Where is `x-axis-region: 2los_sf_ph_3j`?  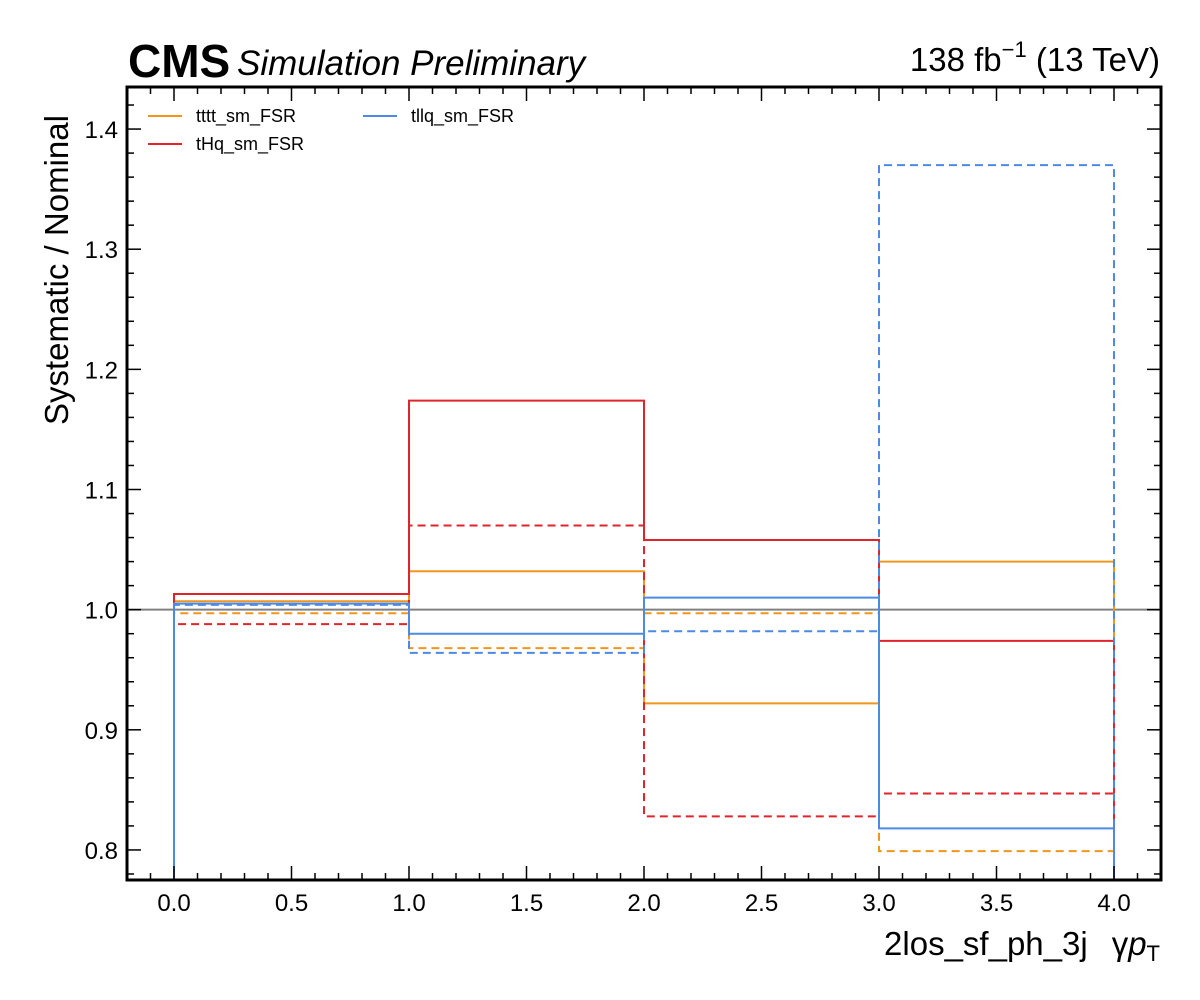 x-axis-region: 2los_sf_ph_3j is located at coordinates (986, 943).